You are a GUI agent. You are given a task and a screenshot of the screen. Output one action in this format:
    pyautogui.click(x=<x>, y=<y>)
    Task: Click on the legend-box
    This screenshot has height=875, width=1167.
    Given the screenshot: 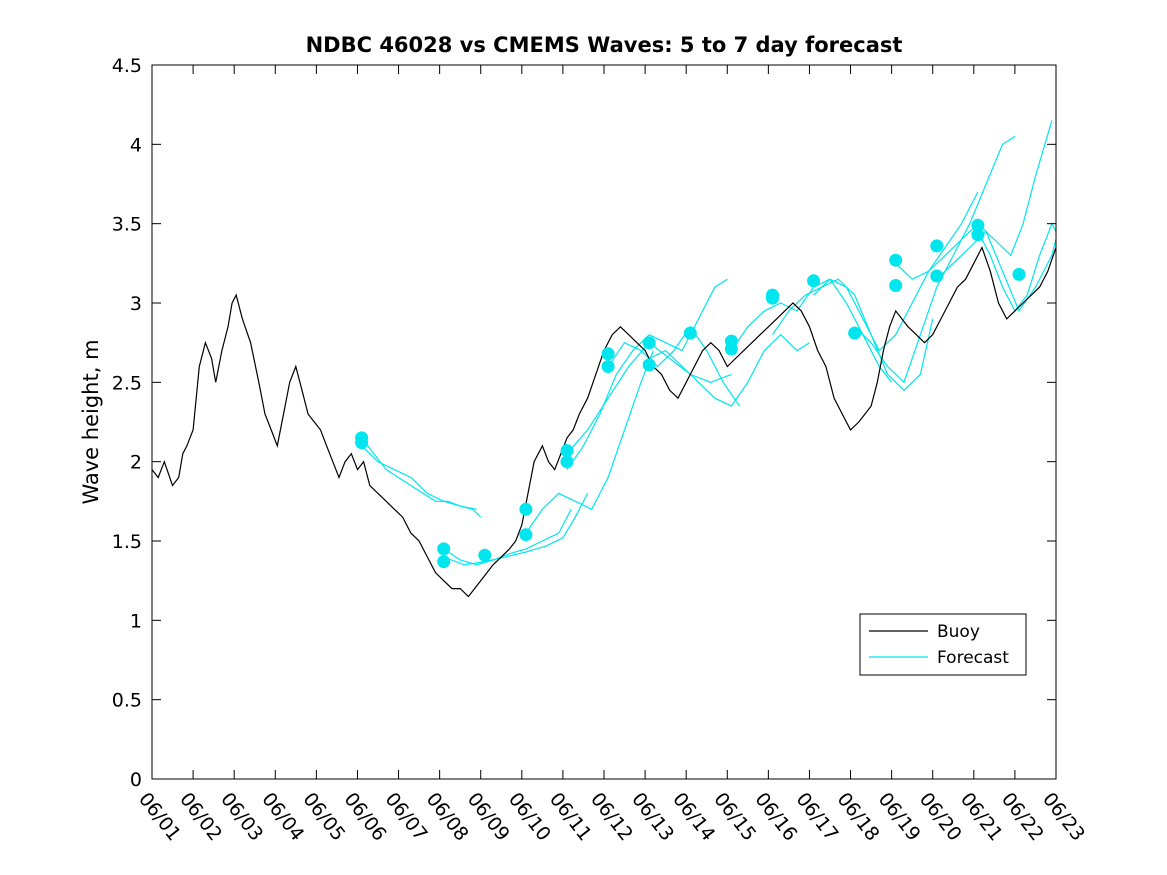 What is the action you would take?
    pyautogui.click(x=943, y=644)
    